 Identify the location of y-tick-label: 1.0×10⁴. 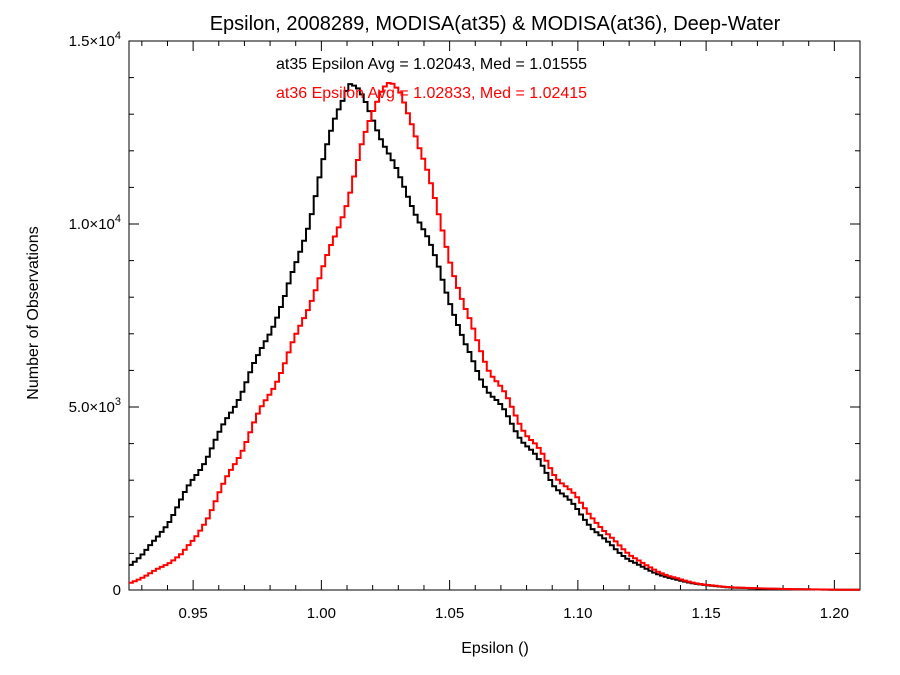
(95, 223).